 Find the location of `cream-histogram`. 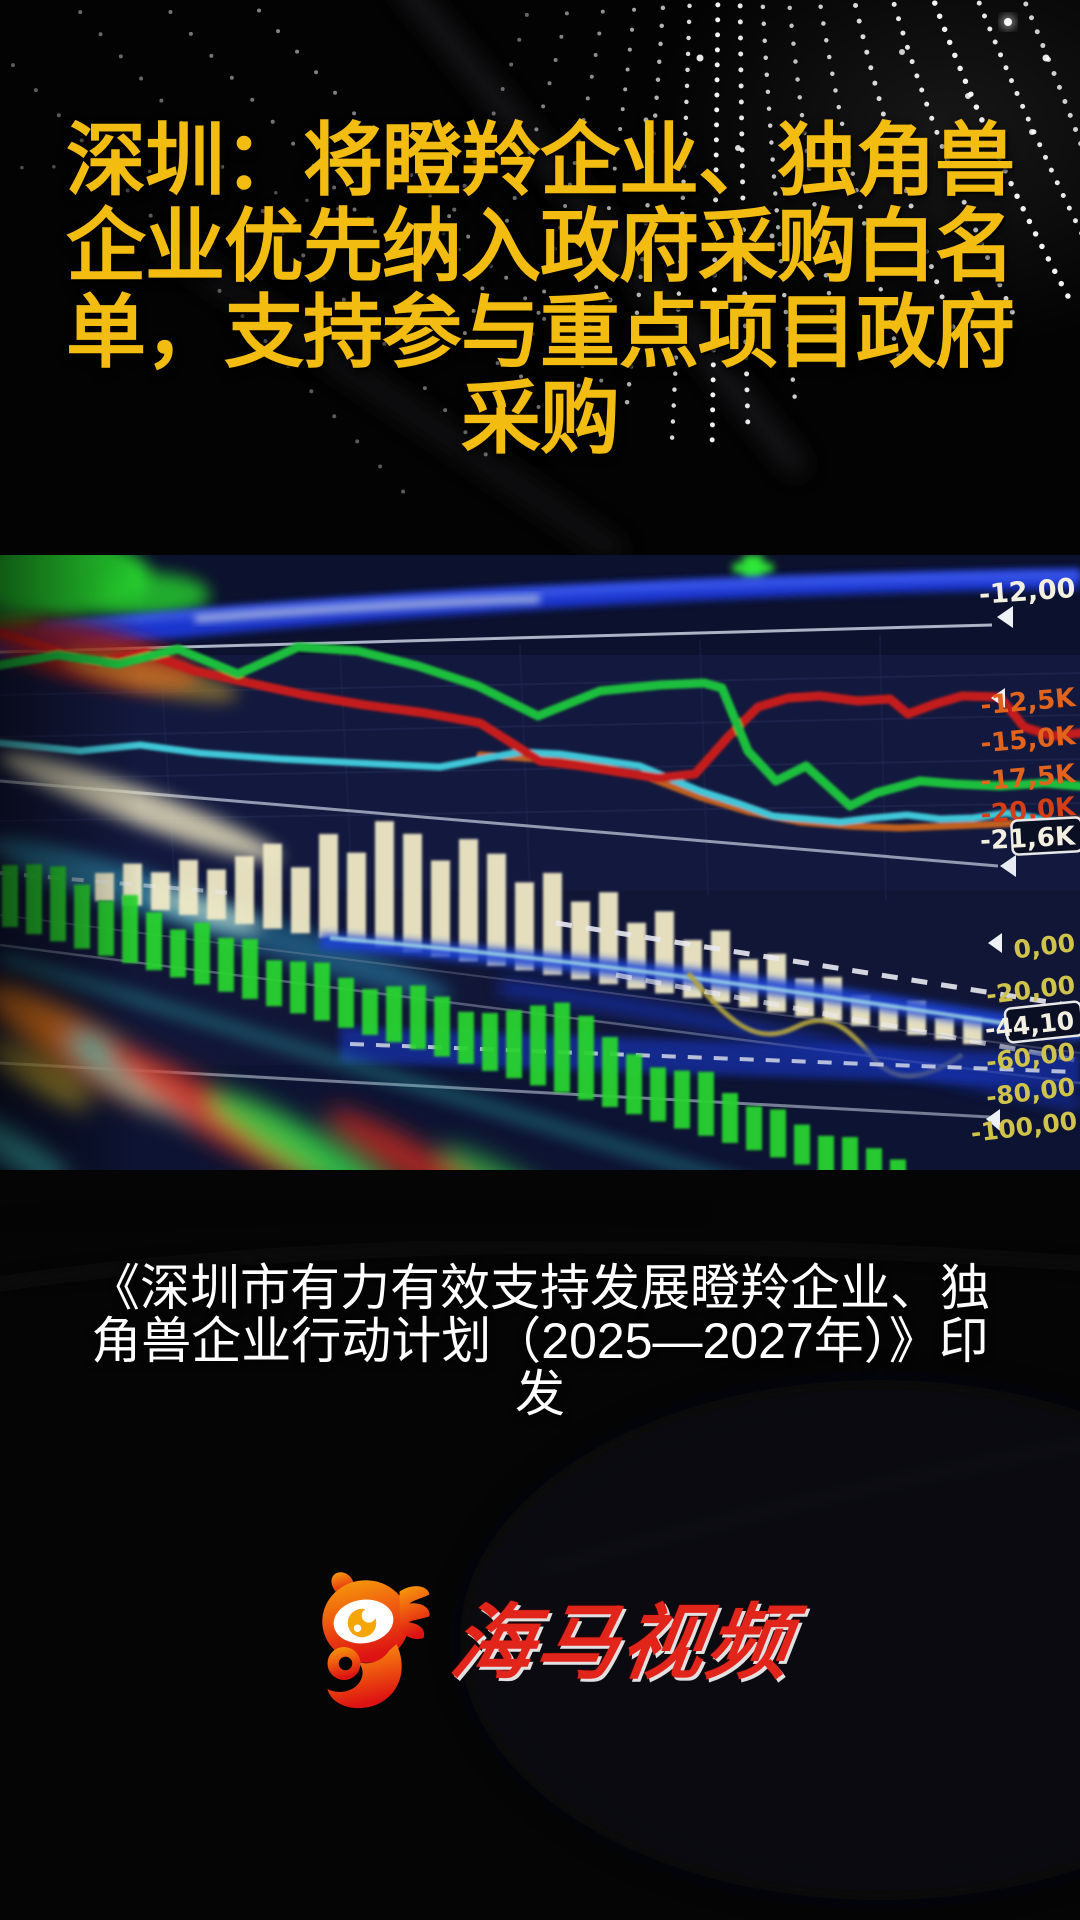

cream-histogram is located at coordinates (538, 933).